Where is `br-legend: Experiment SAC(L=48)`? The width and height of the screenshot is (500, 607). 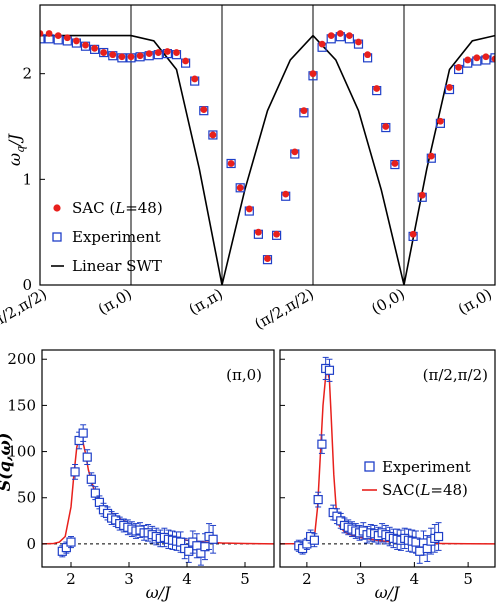
br-legend: Experiment SAC(L=48) is located at coordinates (416, 478).